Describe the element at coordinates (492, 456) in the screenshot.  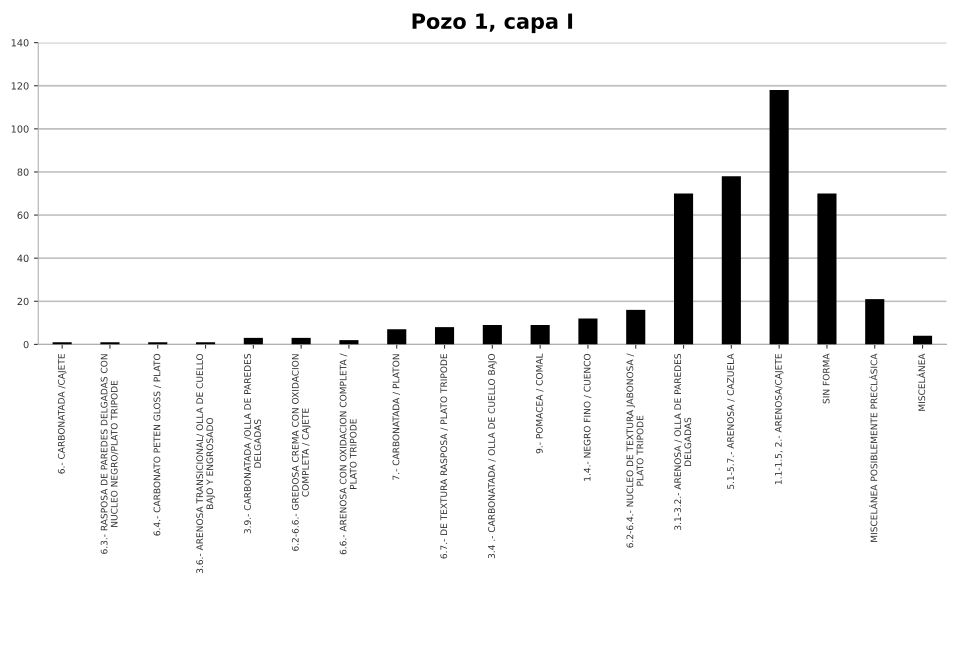
I see `x-tick-label: 3.4 .- CARBONATADA / OLLA DE CUELLO BAJO` at that location.